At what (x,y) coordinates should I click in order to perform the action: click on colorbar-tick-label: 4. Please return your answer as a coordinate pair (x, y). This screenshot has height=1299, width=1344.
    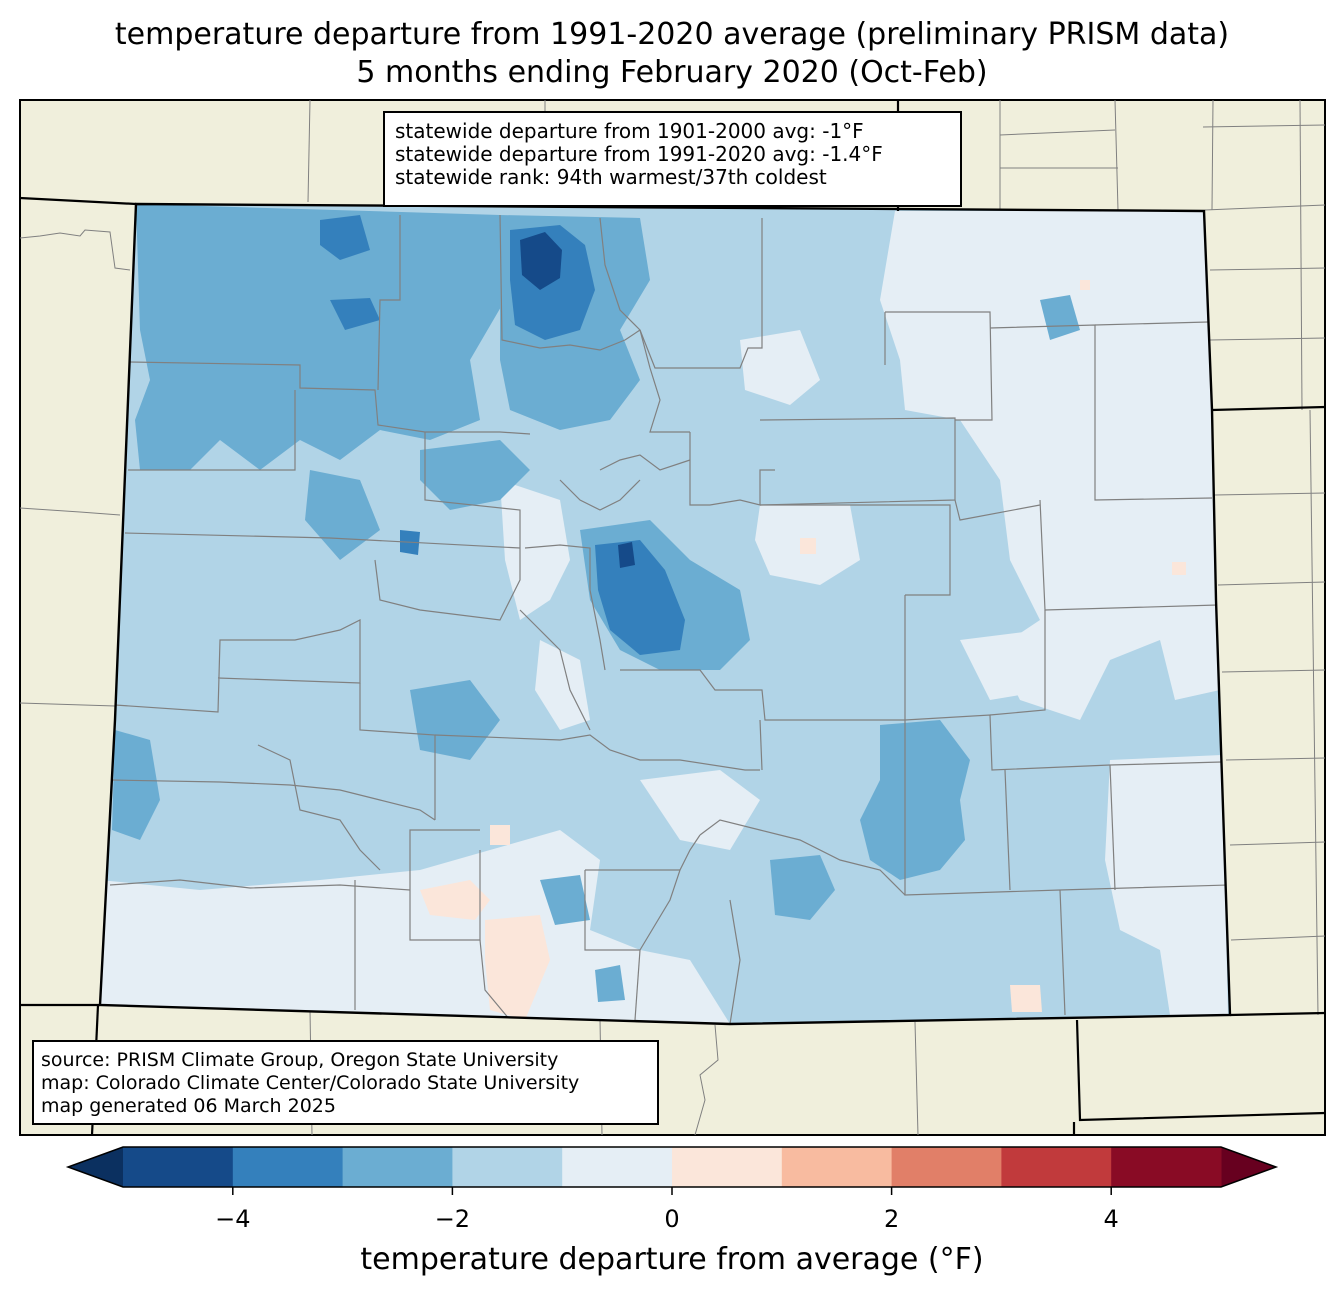
    Looking at the image, I should click on (1111, 1219).